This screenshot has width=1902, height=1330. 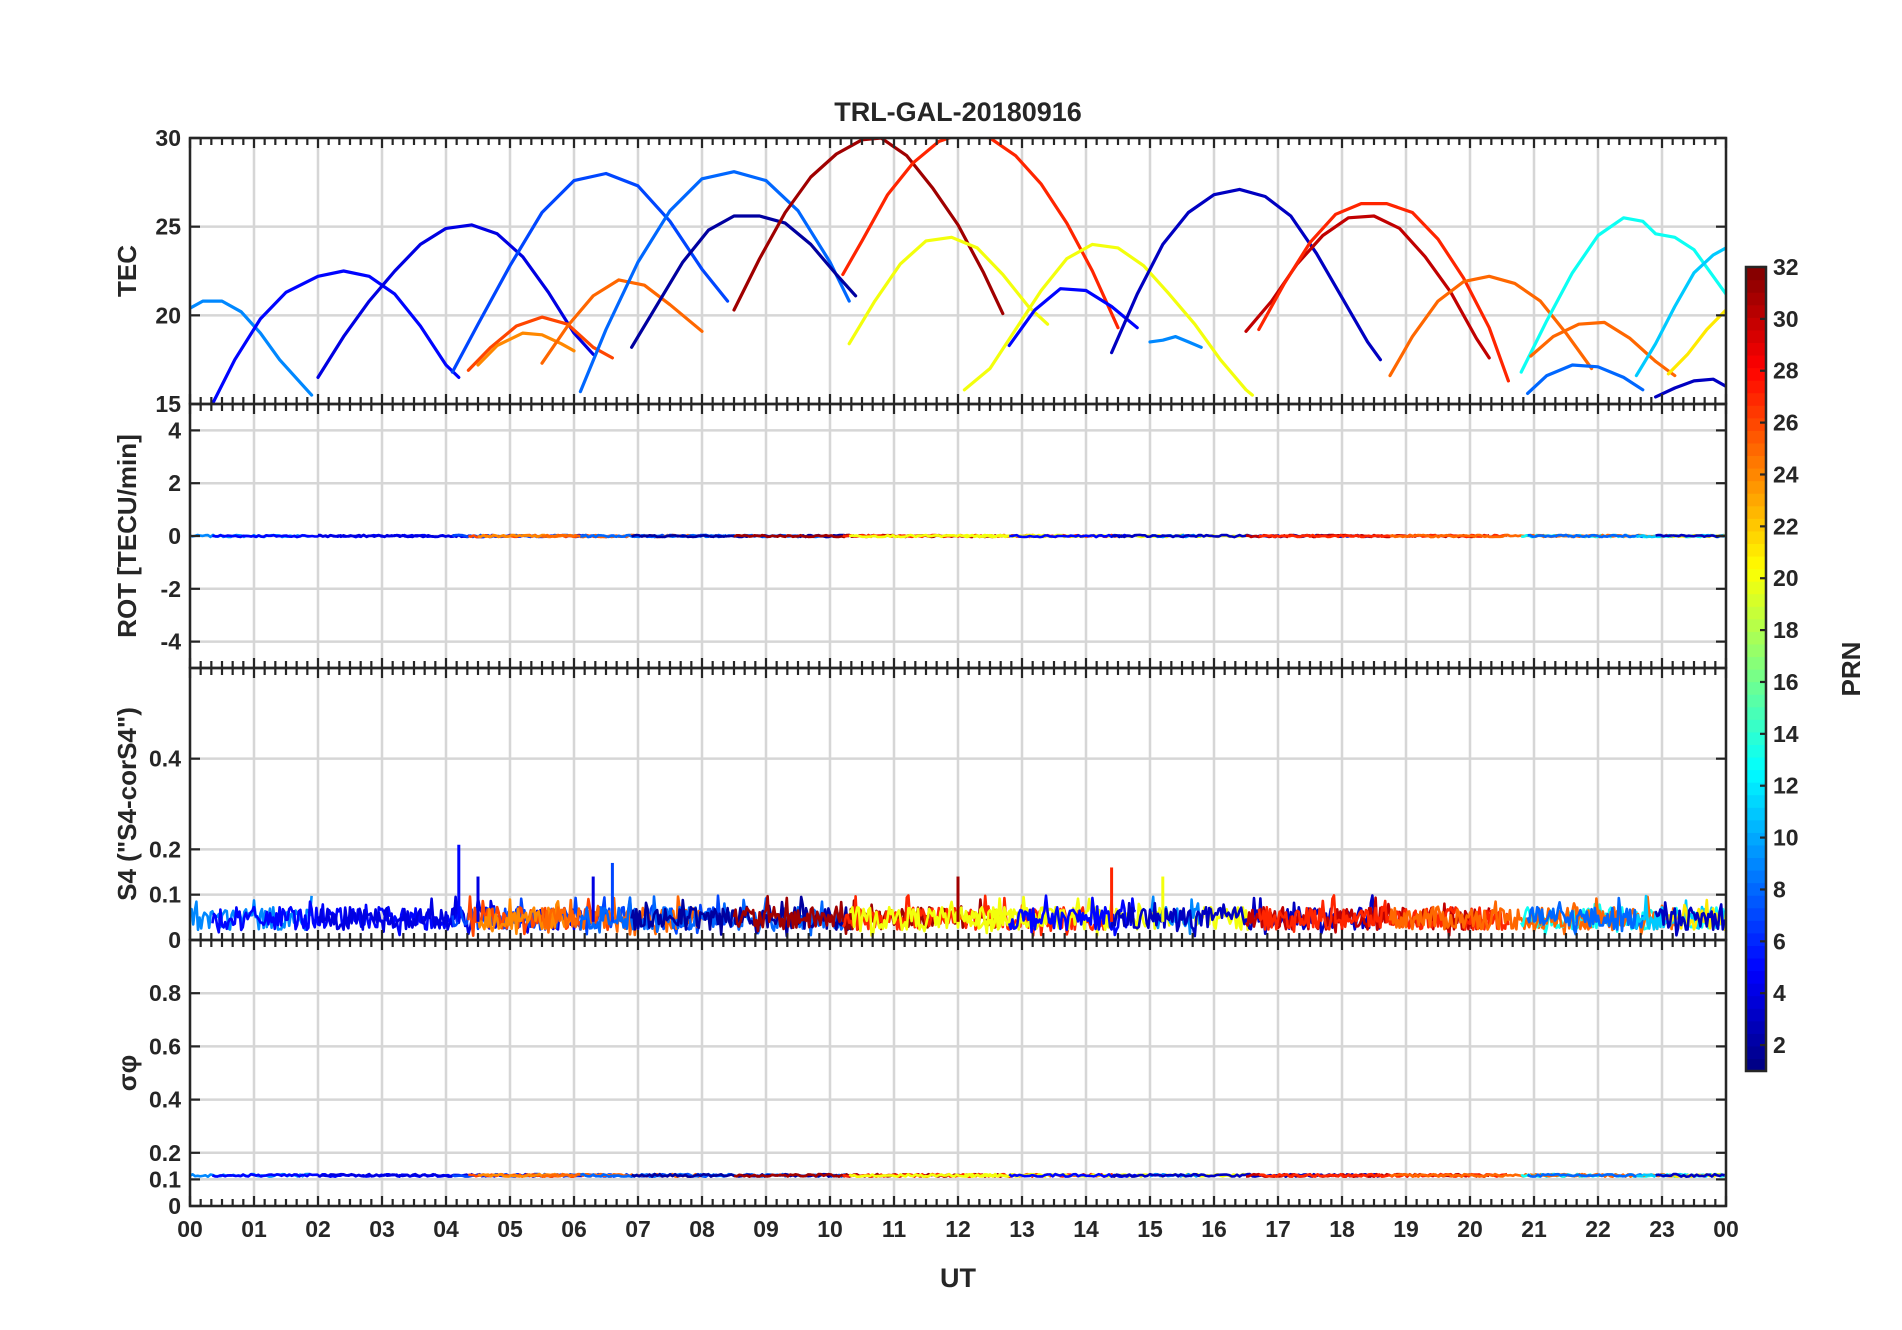 I want to click on colorbar-tick-label: 18, so click(x=1786, y=630).